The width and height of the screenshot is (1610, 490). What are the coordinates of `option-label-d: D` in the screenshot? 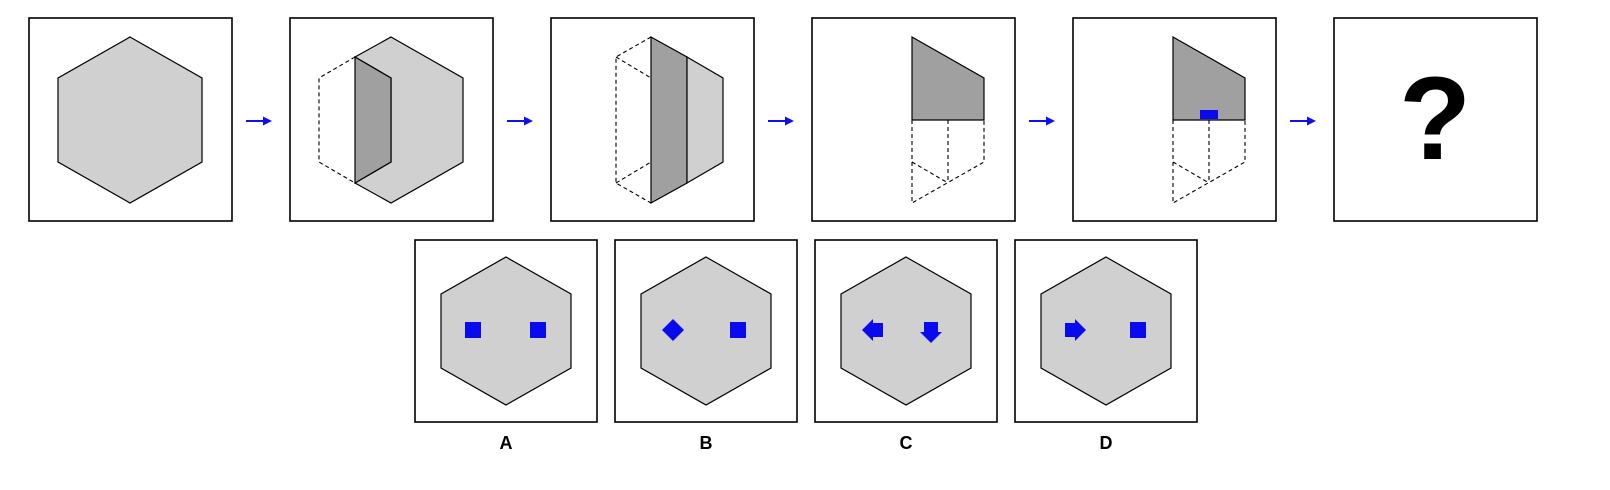 It's located at (1106, 443).